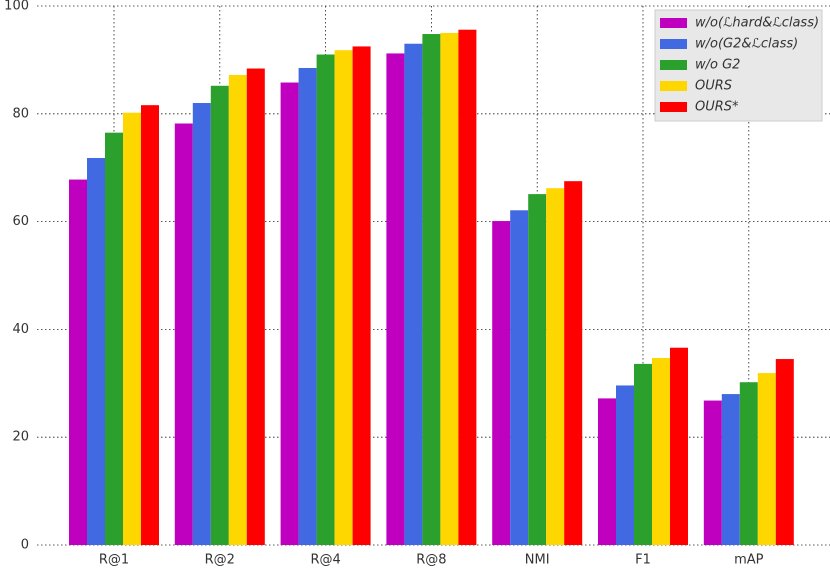  Describe the element at coordinates (717, 107) in the screenshot. I see `legend-label: OURS*` at that location.